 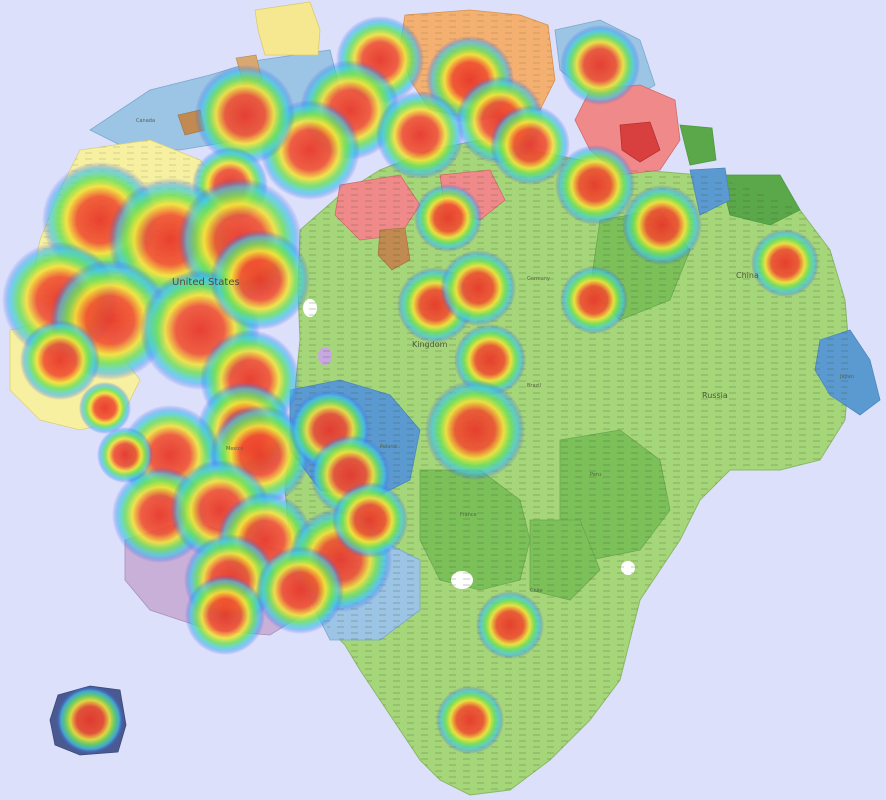 I want to click on label-chile: Chile, so click(x=536, y=591).